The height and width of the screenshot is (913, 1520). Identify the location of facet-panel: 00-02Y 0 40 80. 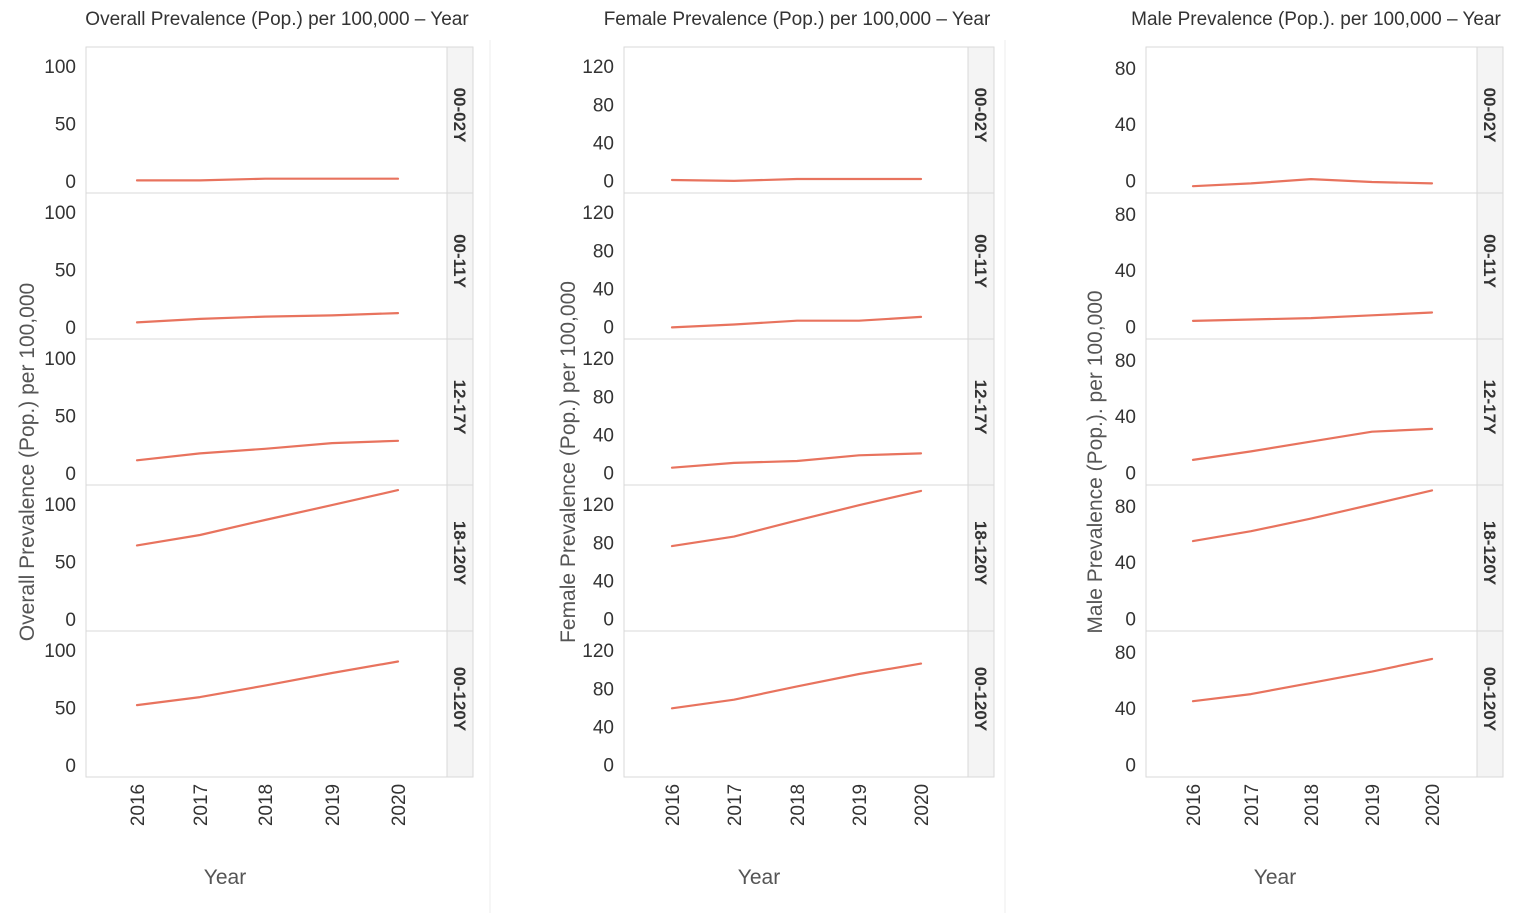
(1309, 120).